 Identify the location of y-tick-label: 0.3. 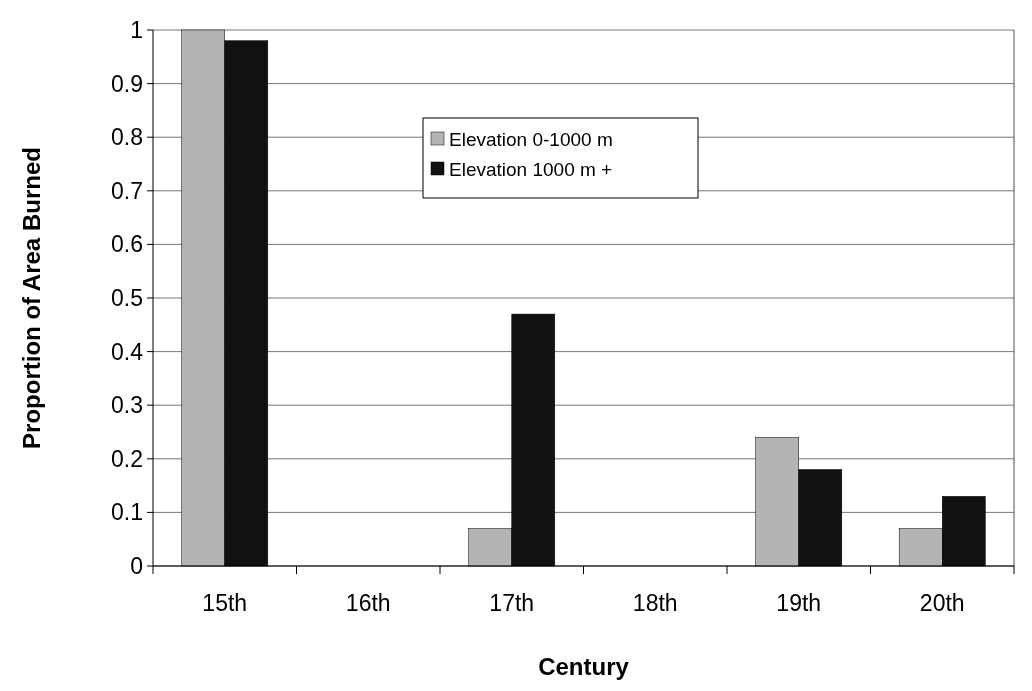
(127, 405).